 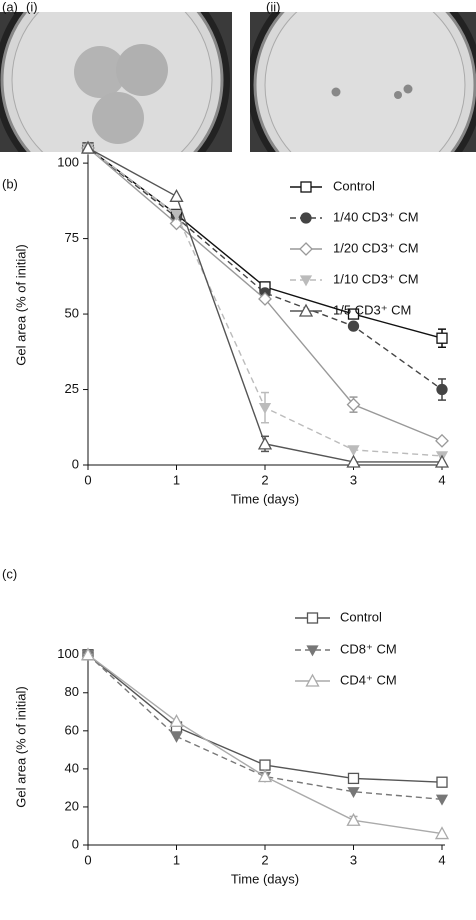 What do you see at coordinates (10, 7) in the screenshot?
I see `panel-label: (a)` at bounding box center [10, 7].